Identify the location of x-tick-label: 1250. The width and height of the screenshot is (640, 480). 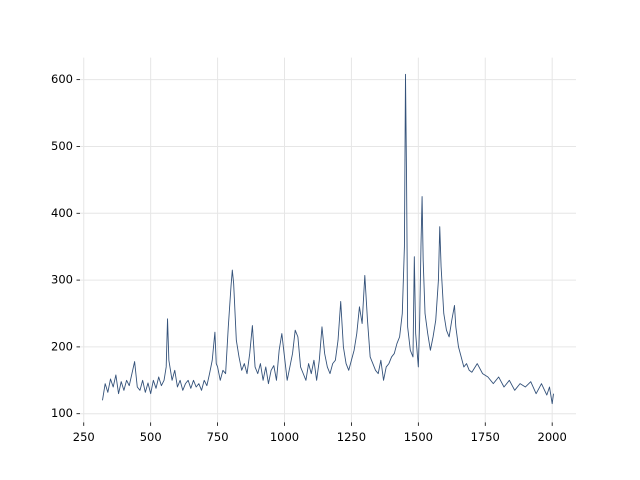
(351, 437).